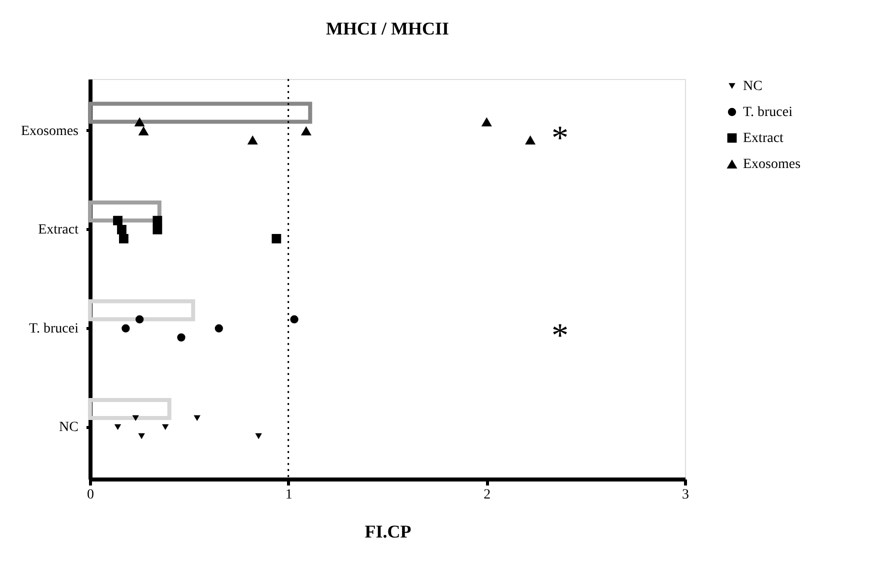 The height and width of the screenshot is (569, 881). What do you see at coordinates (685, 495) in the screenshot?
I see `x-tick-label: 3` at bounding box center [685, 495].